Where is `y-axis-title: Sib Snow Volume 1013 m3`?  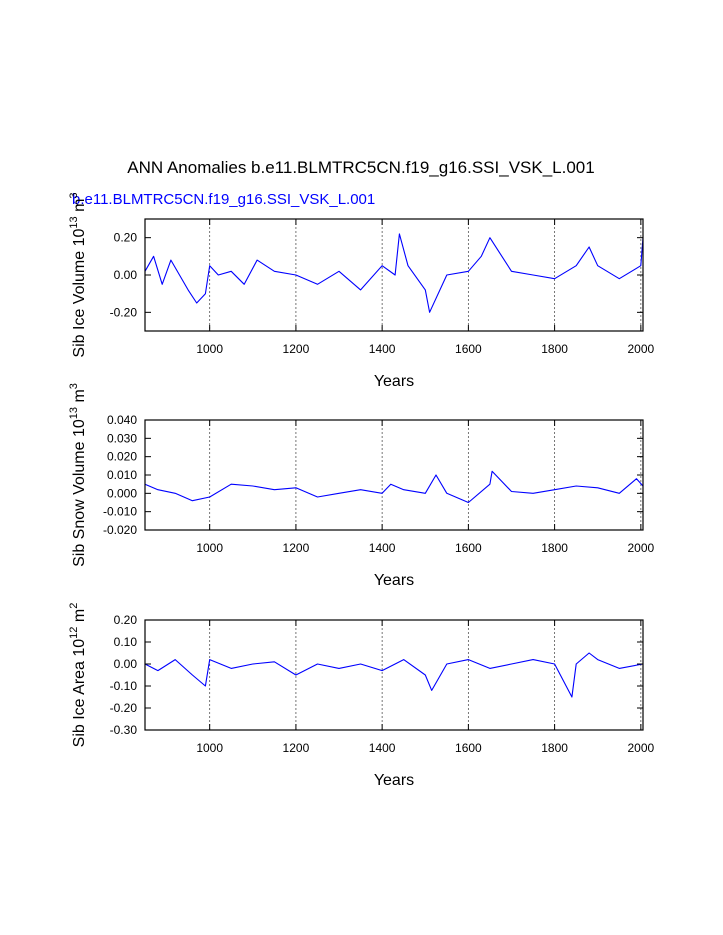 y-axis-title: Sib Snow Volume 1013 m3 is located at coordinates (78, 475).